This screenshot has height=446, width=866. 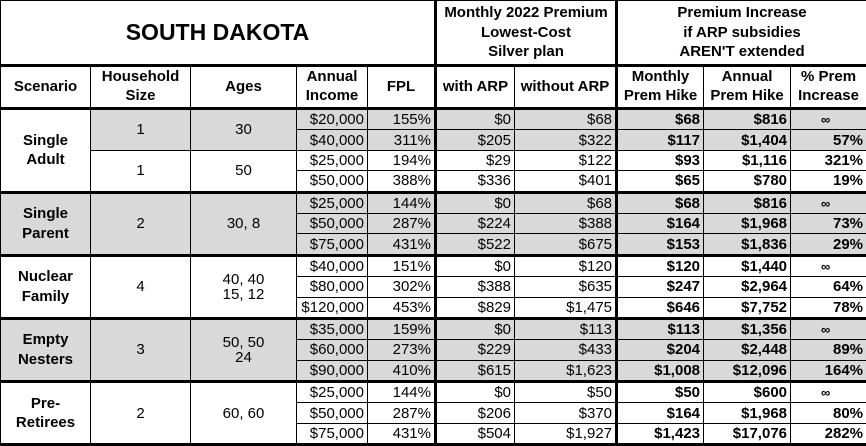 I want to click on cell-monthly-prem-hike: $247, so click(x=660, y=287).